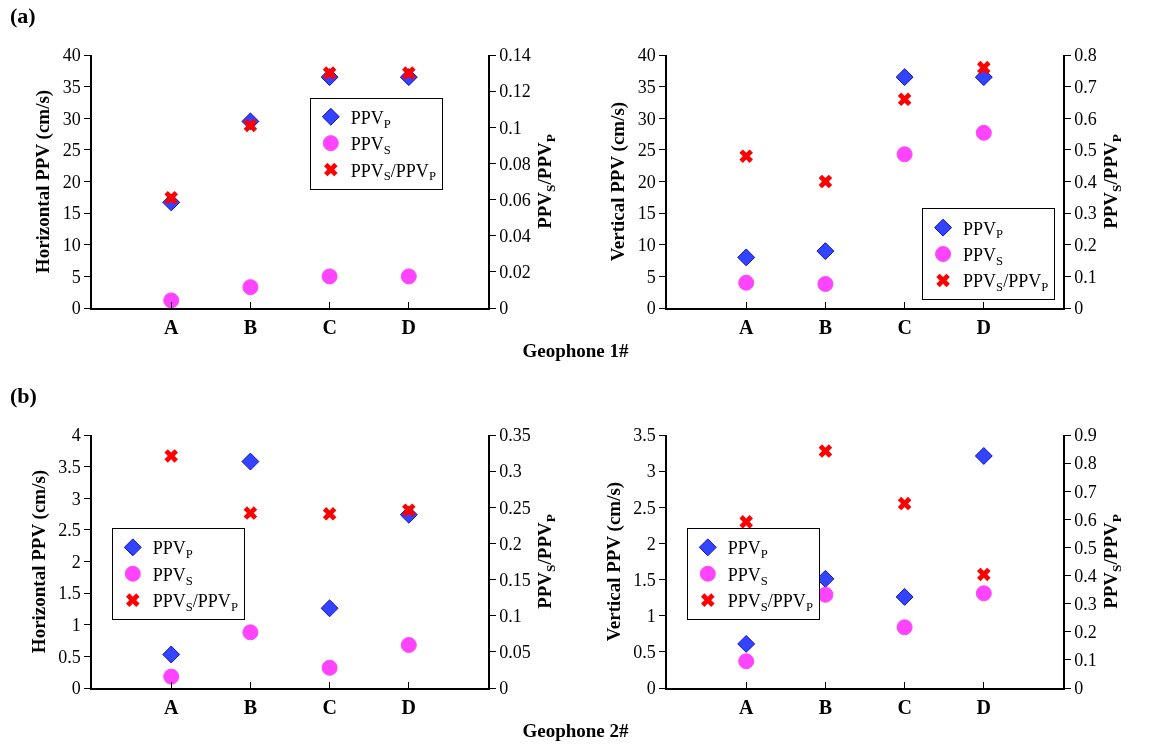 Image resolution: width=1151 pixels, height=756 pixels. What do you see at coordinates (515, 507) in the screenshot?
I see `y2-tick-label: 0.25` at bounding box center [515, 507].